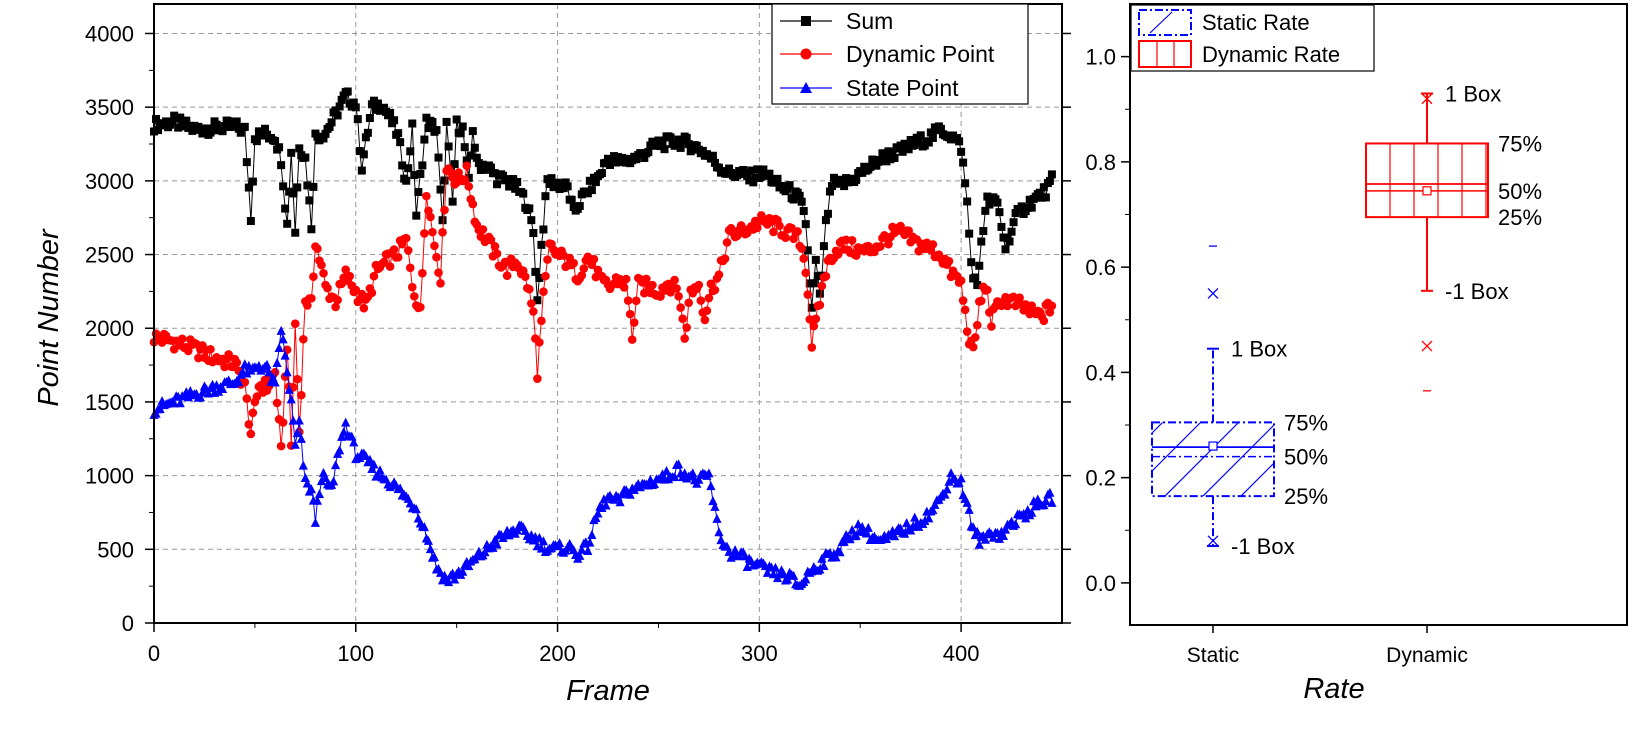 The width and height of the screenshot is (1633, 756). Describe the element at coordinates (1213, 541) in the screenshot. I see `min-marker` at that location.